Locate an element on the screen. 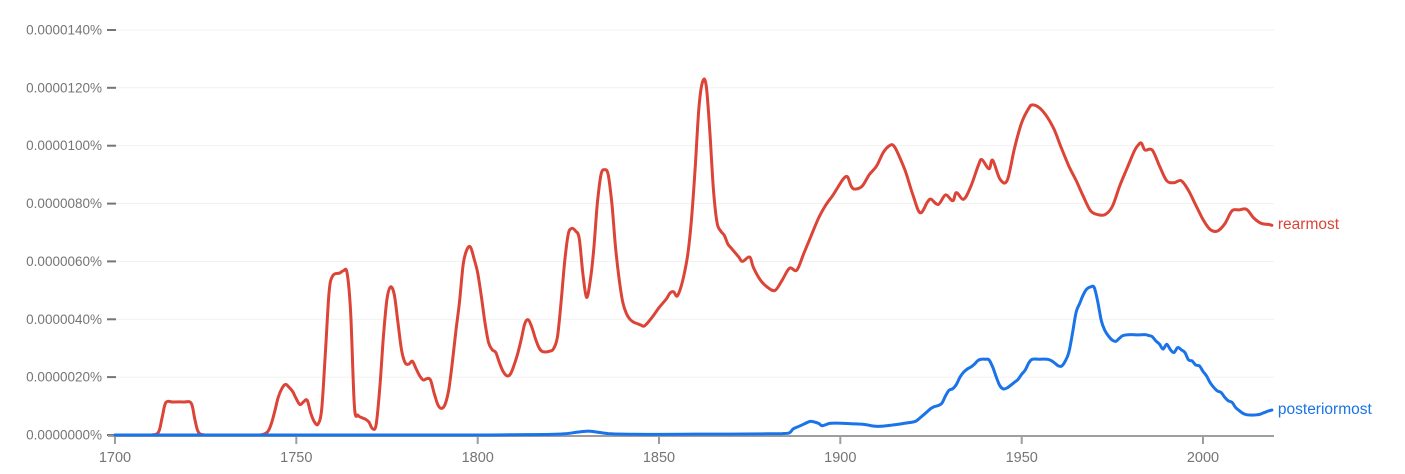 This screenshot has height=474, width=1405. y-axis-tick-label: 0.0000060% is located at coordinates (64, 261).